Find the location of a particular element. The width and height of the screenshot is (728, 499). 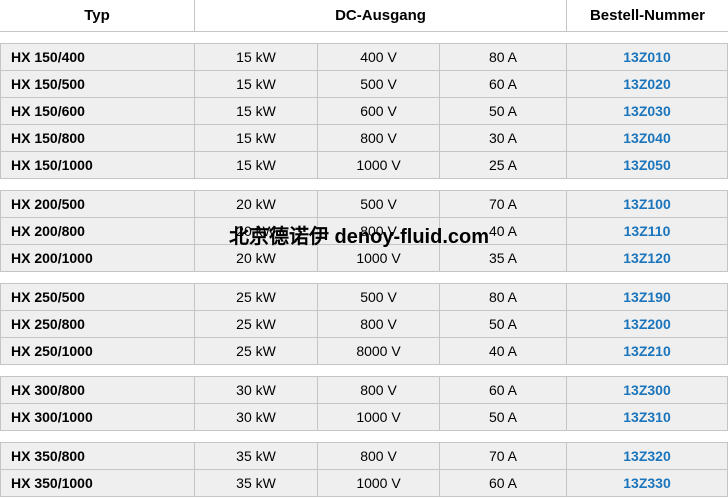

typ-cell: HX 200/500 is located at coordinates (98, 204).